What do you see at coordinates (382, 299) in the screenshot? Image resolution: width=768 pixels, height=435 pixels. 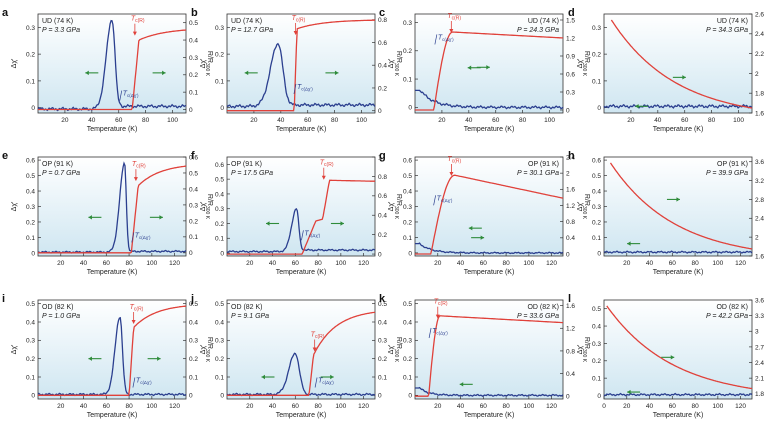 I see `panel-letter: k` at bounding box center [382, 299].